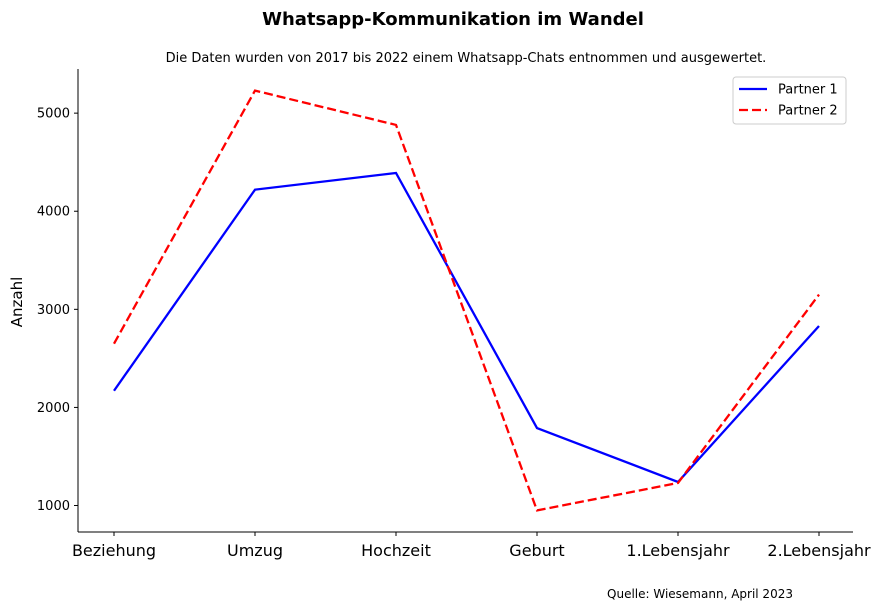 This screenshot has height=611, width=881. Describe the element at coordinates (789, 100) in the screenshot. I see `legend: Partner 1 Partner 2` at that location.